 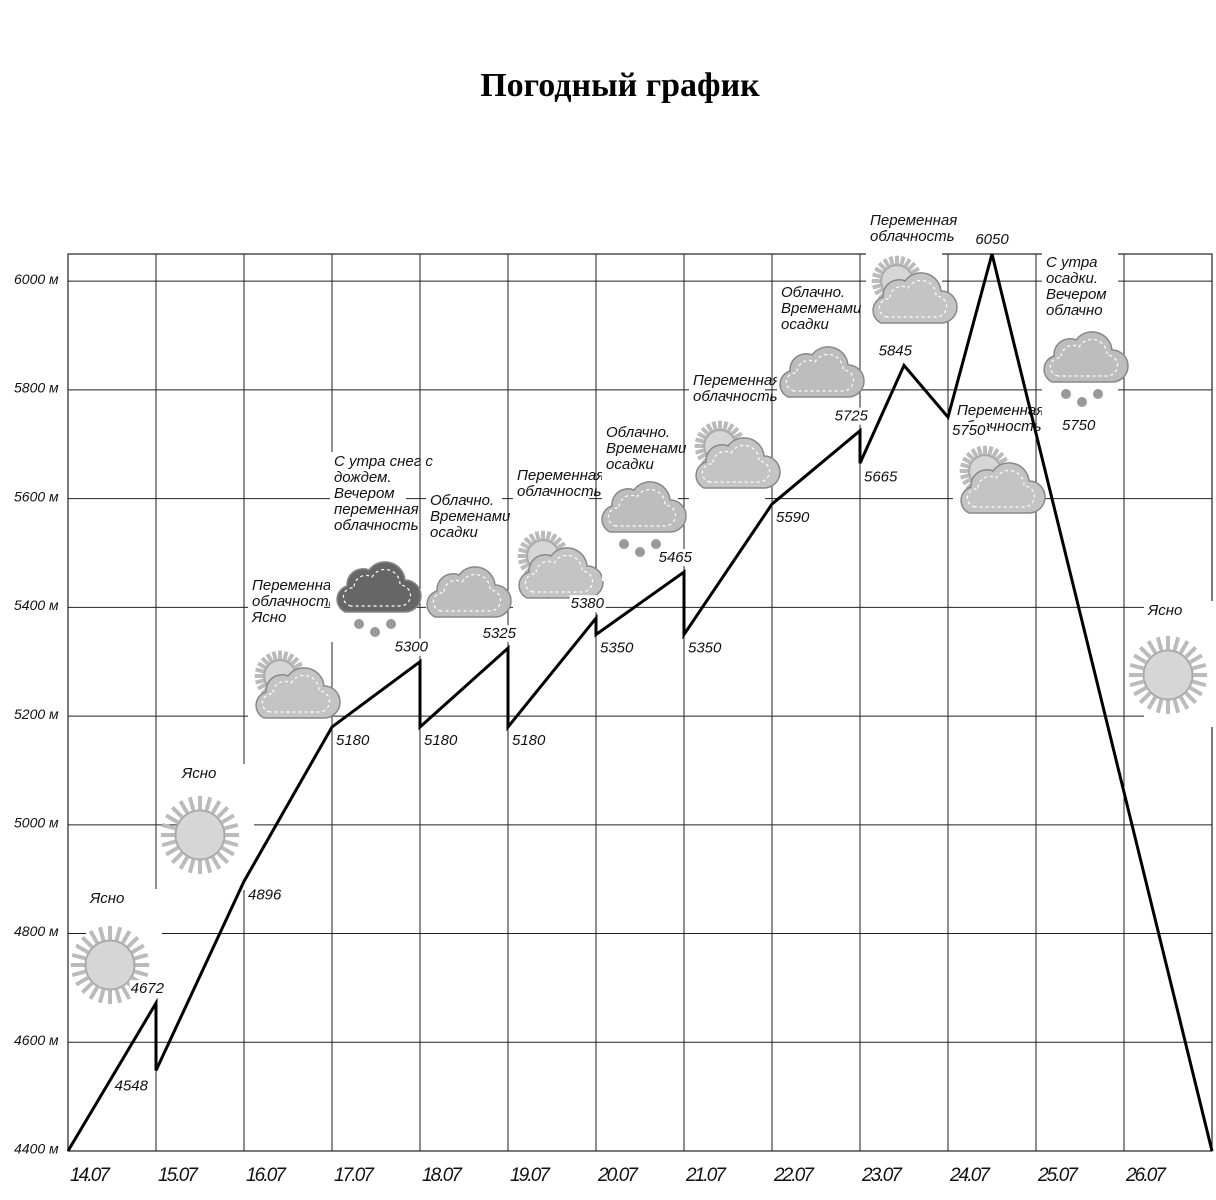 I want to click on x-tick-label: 22.07, so click(x=794, y=1175).